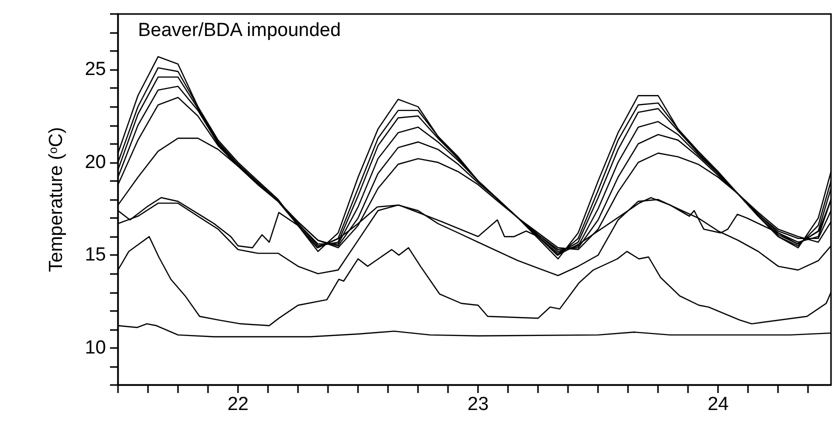 The image size is (833, 431). What do you see at coordinates (56, 199) in the screenshot?
I see `y-axis-title: Temperature (oC)` at bounding box center [56, 199].